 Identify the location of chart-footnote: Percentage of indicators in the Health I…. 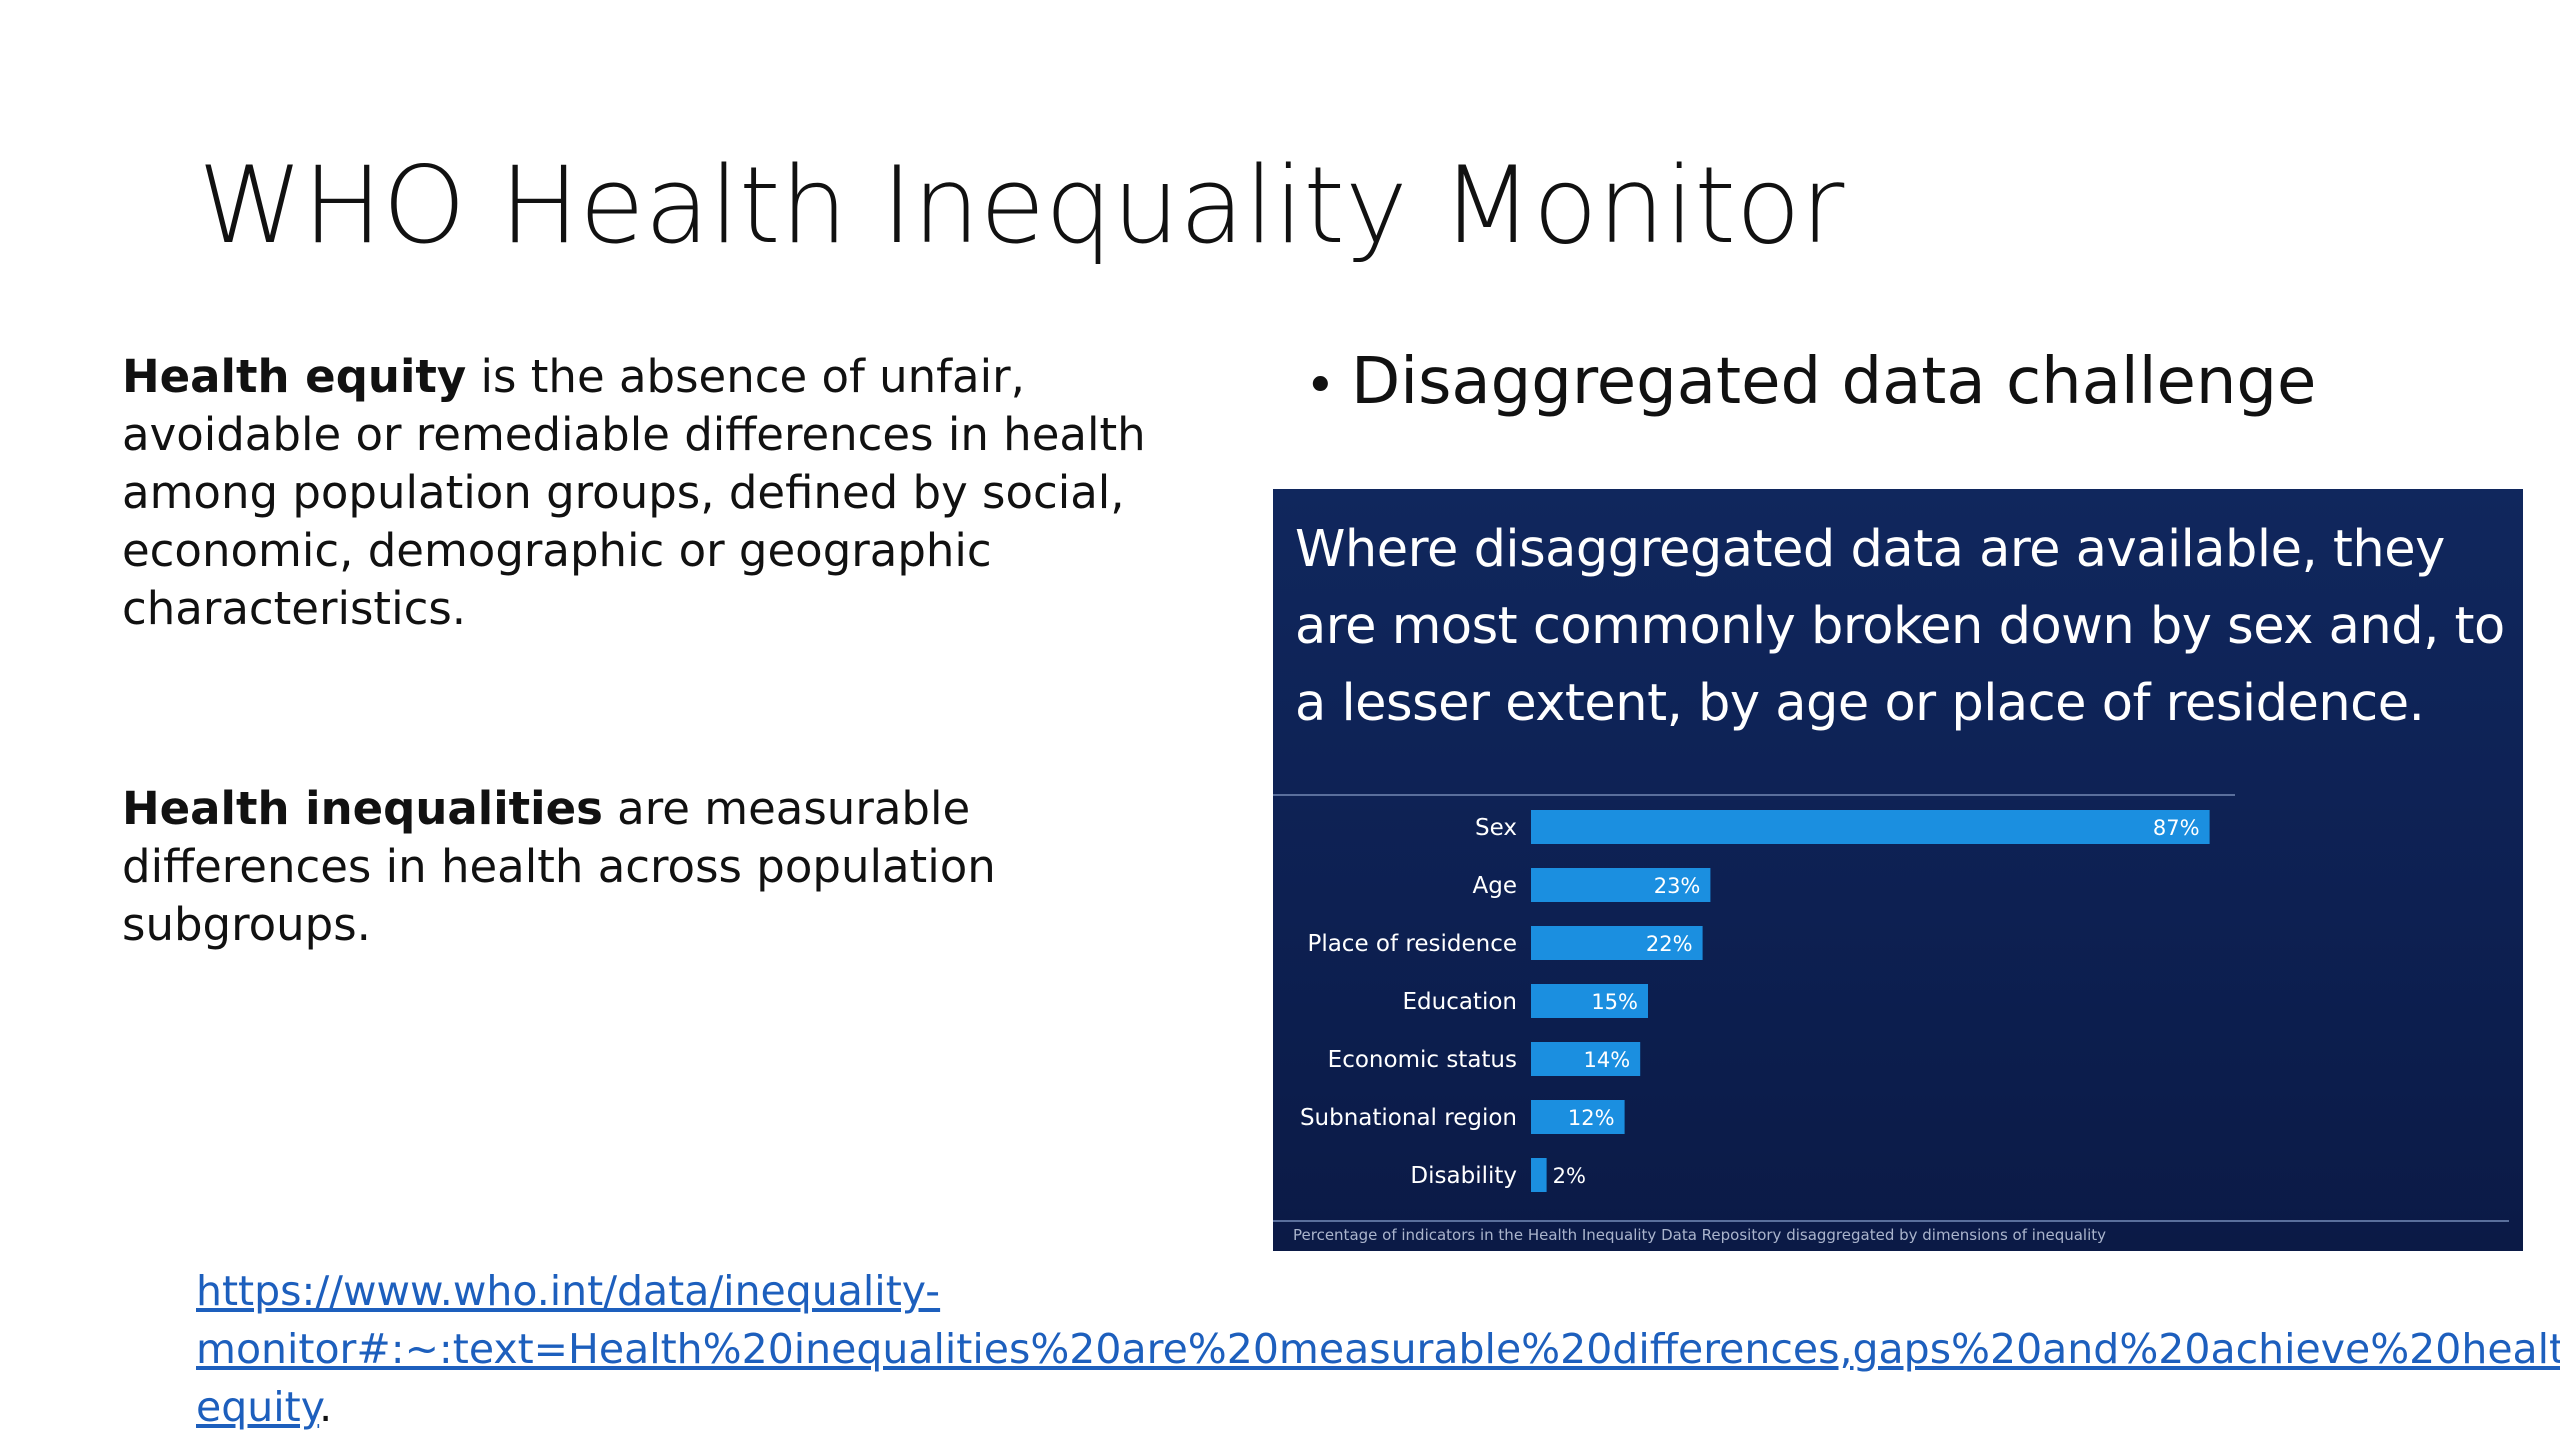
(1700, 1235).